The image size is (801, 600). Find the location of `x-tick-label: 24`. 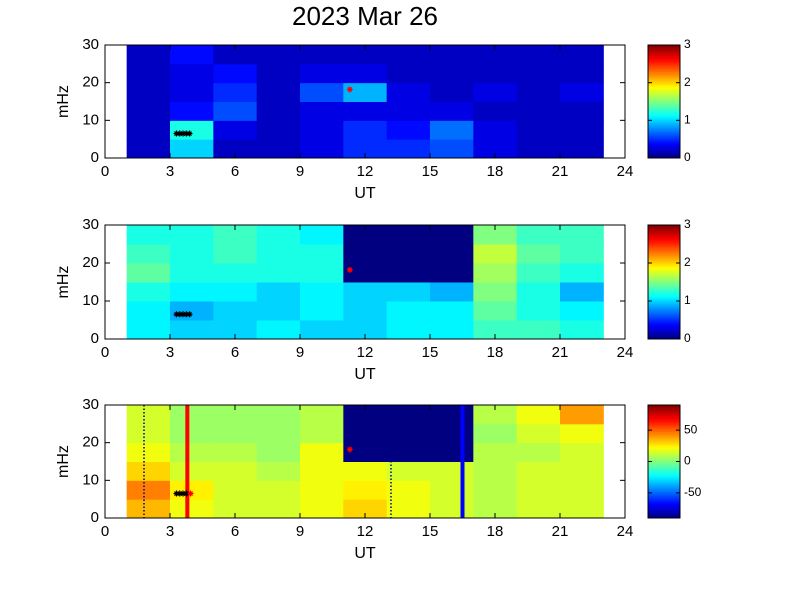

x-tick-label: 24 is located at coordinates (625, 531).